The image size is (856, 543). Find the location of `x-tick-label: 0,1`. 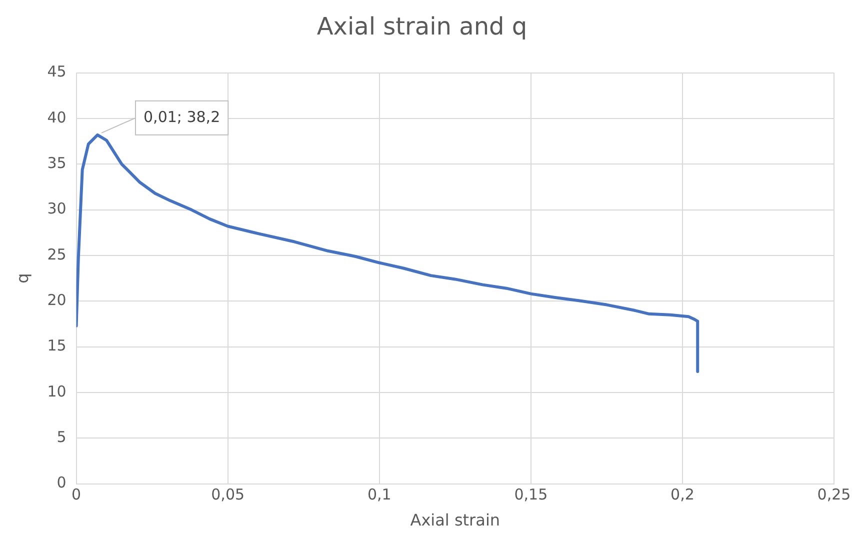

x-tick-label: 0,1 is located at coordinates (379, 495).